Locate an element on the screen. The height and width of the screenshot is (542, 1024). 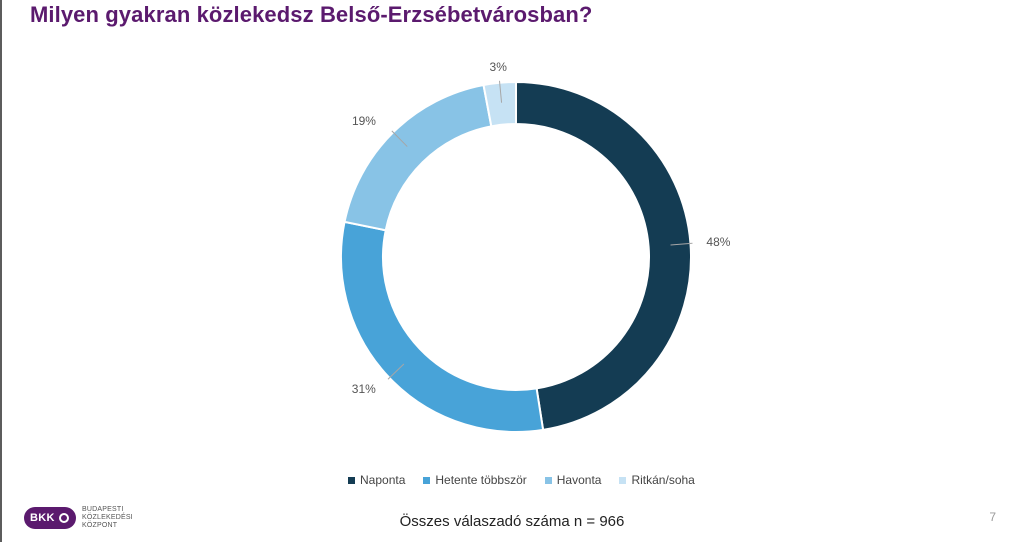
legend-item-ritkan-soha: Ritkán/soha is located at coordinates (657, 480).